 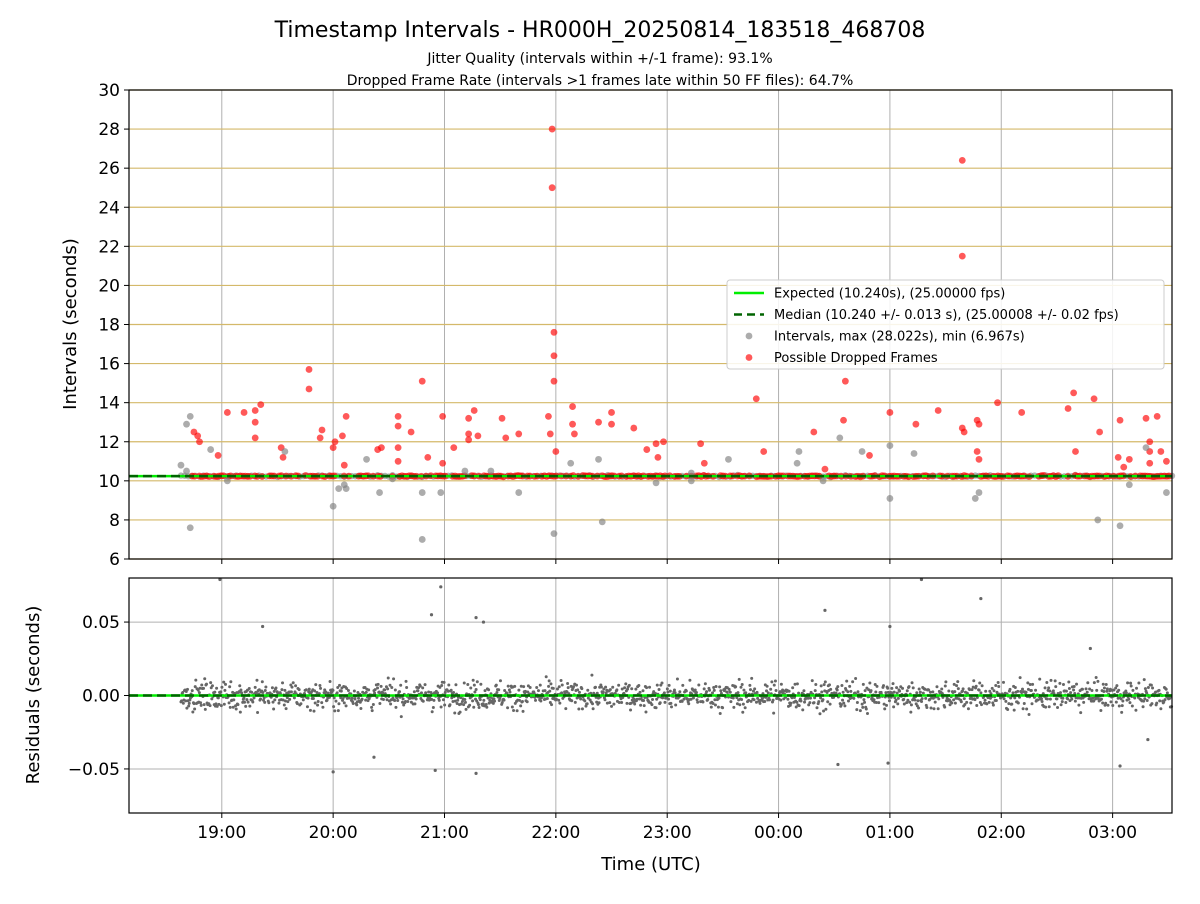 What do you see at coordinates (109, 169) in the screenshot?
I see `top-y-tick-label: 26` at bounding box center [109, 169].